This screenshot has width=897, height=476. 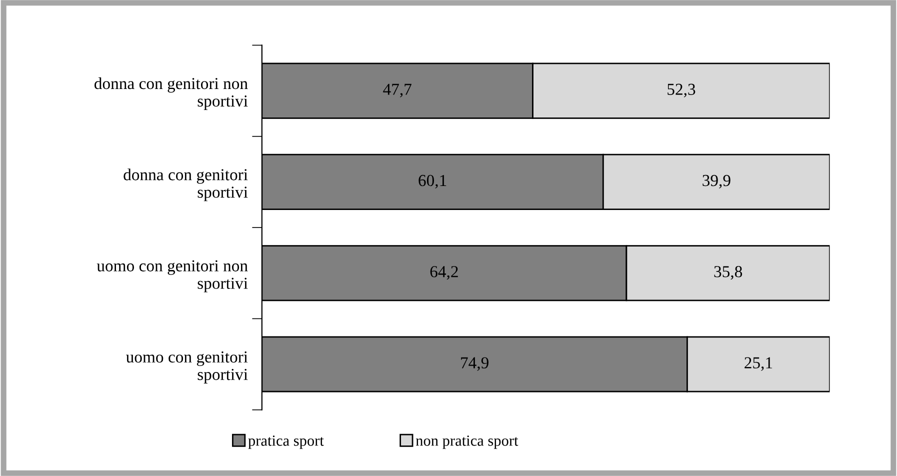 I want to click on y-tick-label: donna con genitori non sportivi, so click(x=171, y=93).